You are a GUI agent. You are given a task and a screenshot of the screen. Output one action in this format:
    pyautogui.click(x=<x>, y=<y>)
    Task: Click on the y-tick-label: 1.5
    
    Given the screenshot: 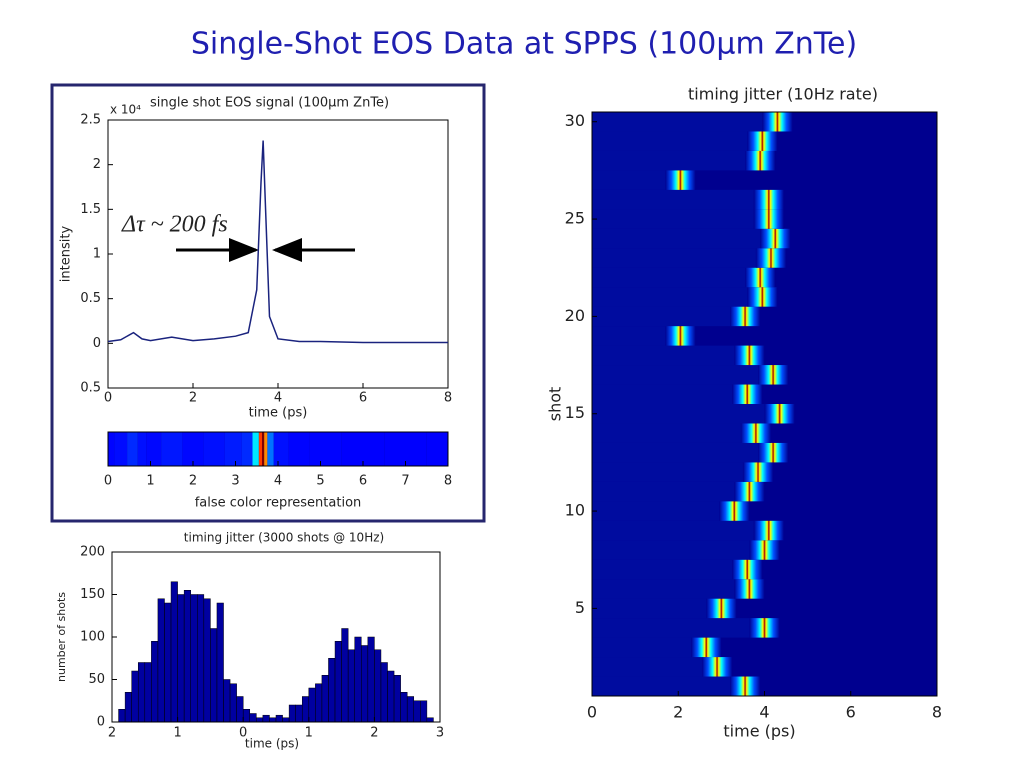 What is the action you would take?
    pyautogui.click(x=90, y=209)
    